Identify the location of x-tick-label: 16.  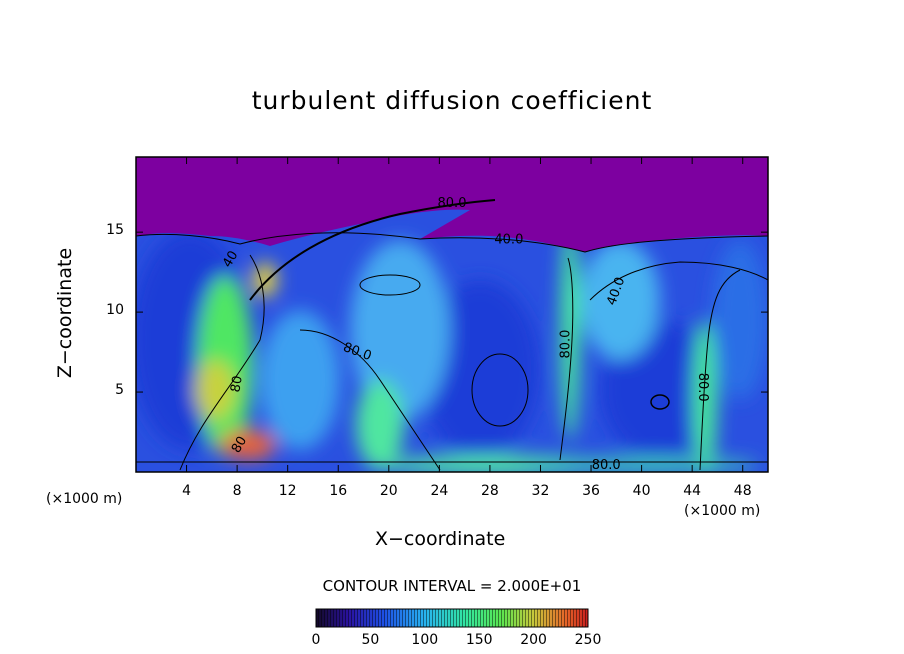
(338, 491).